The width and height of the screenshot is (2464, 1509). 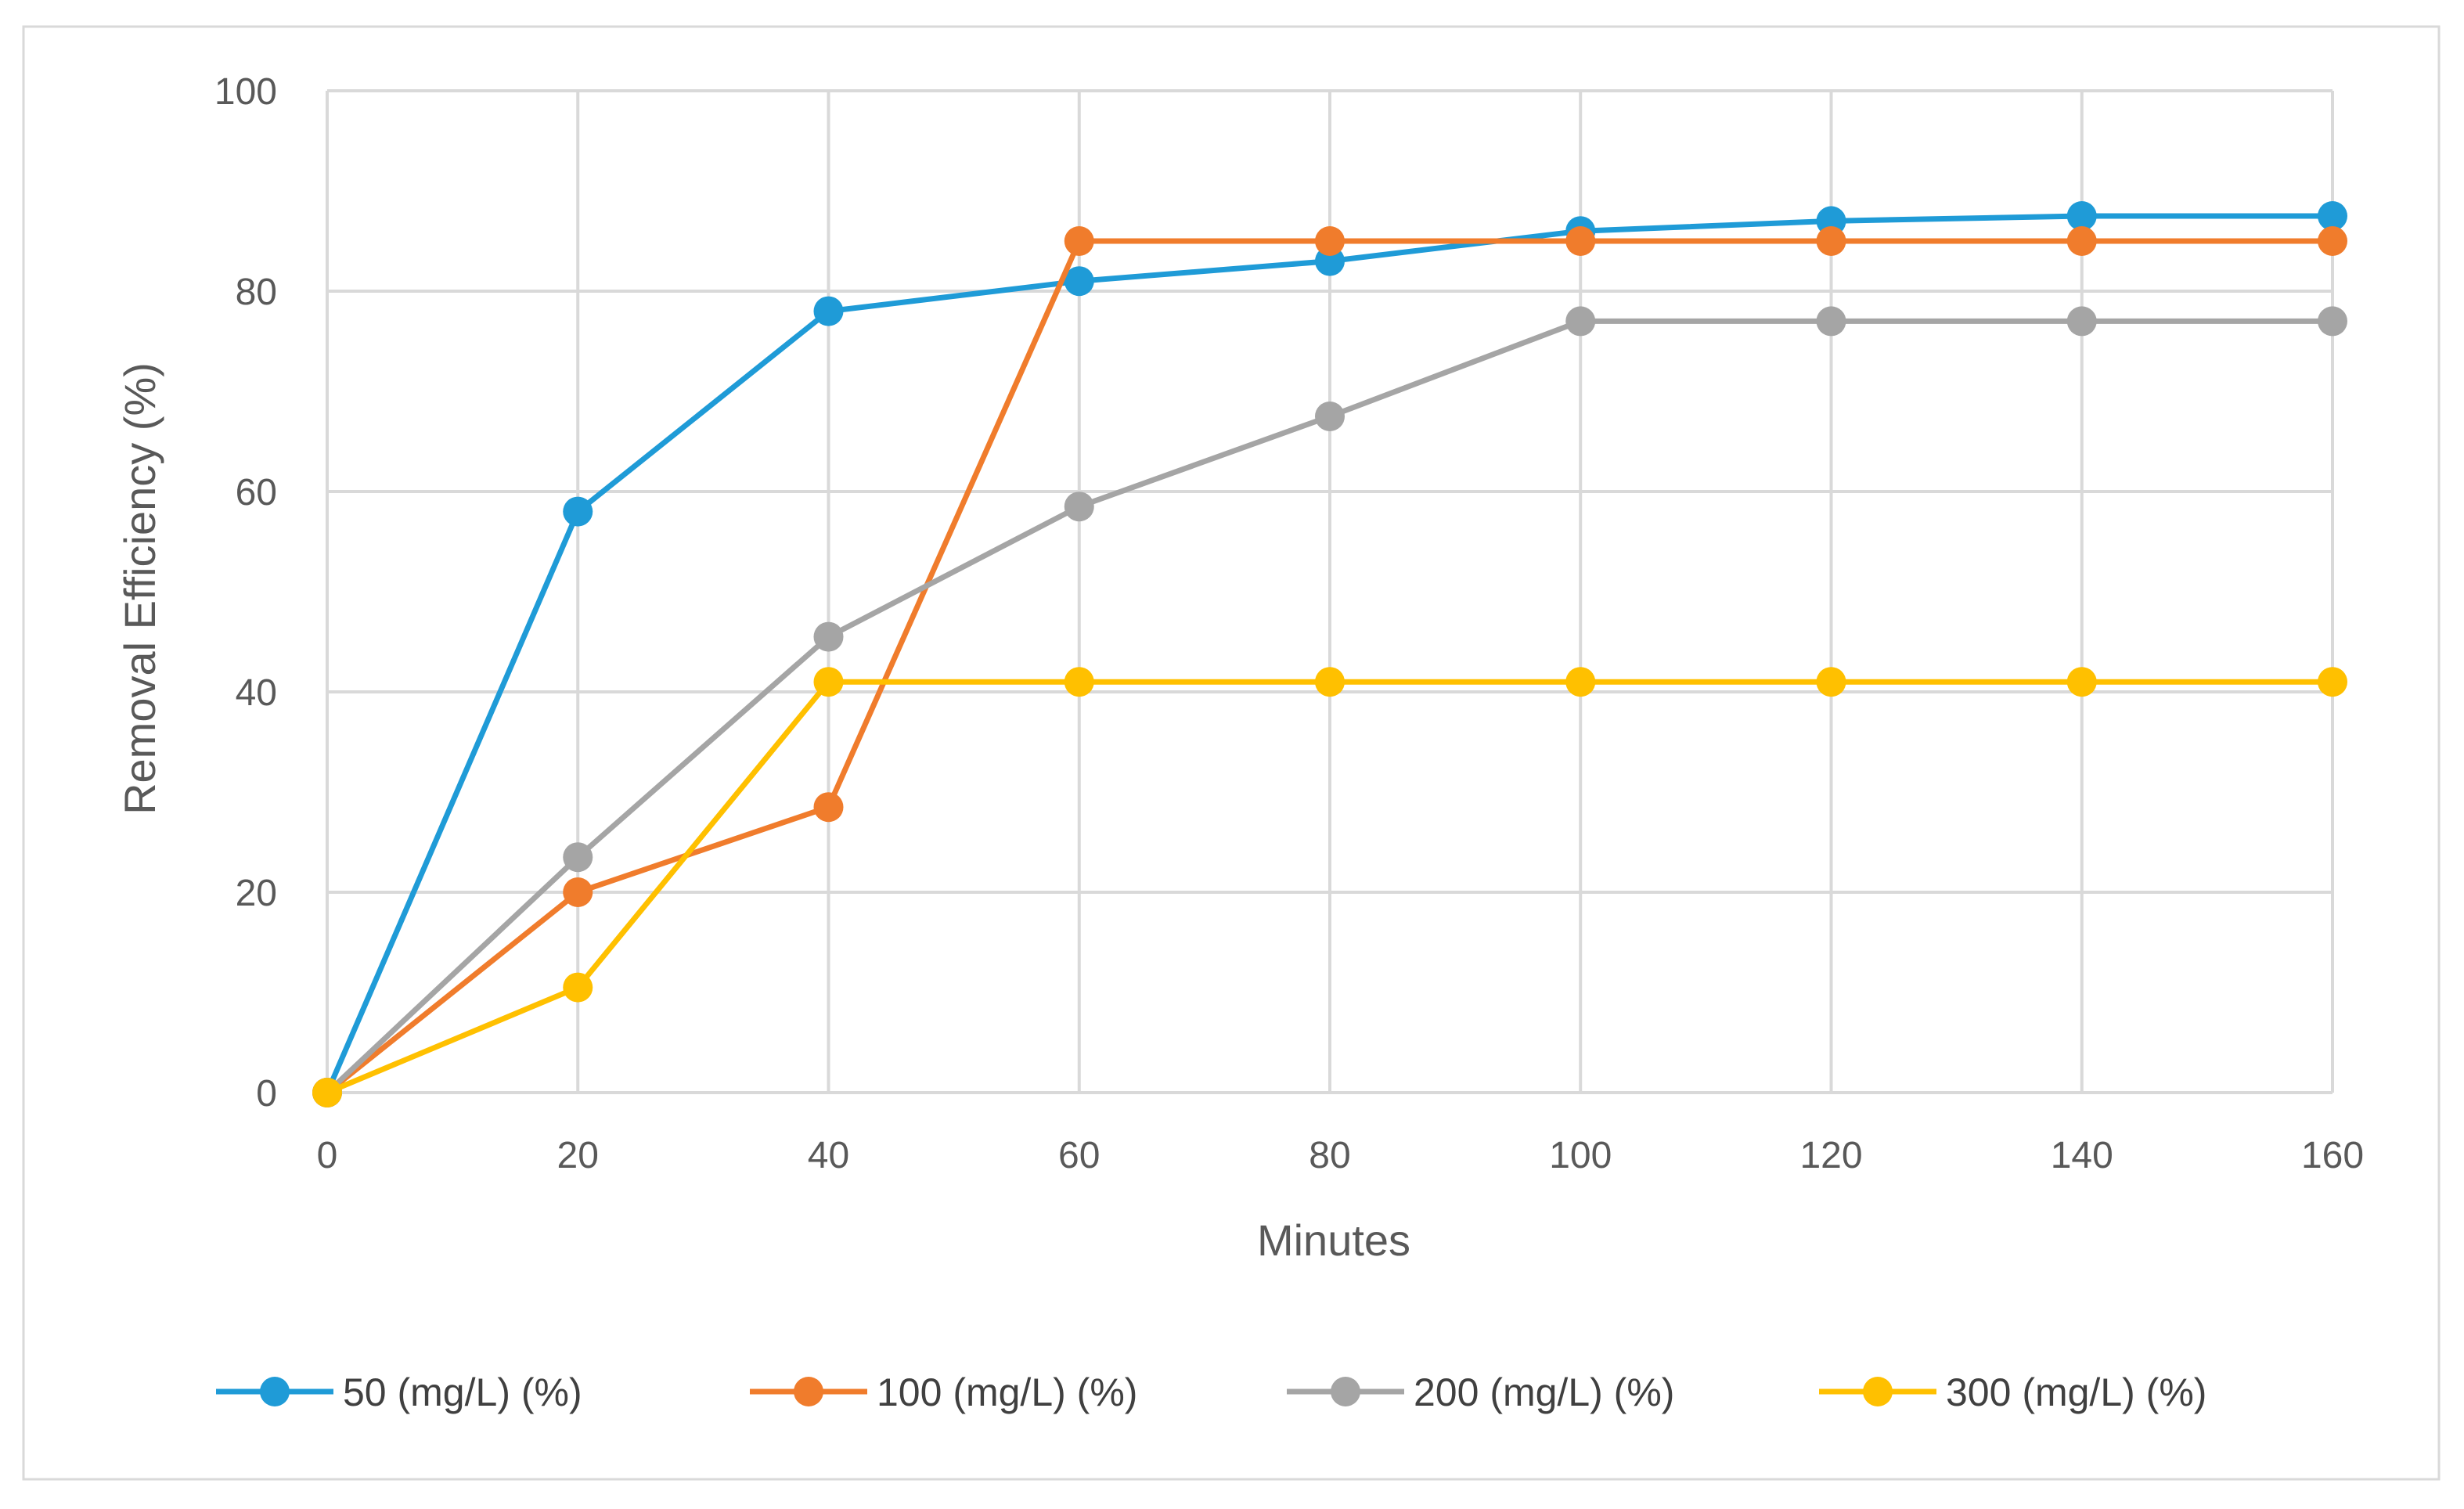 I want to click on x-axis-ticks: 0 20 40 60 80 100 120 140 160, so click(x=1341, y=1156).